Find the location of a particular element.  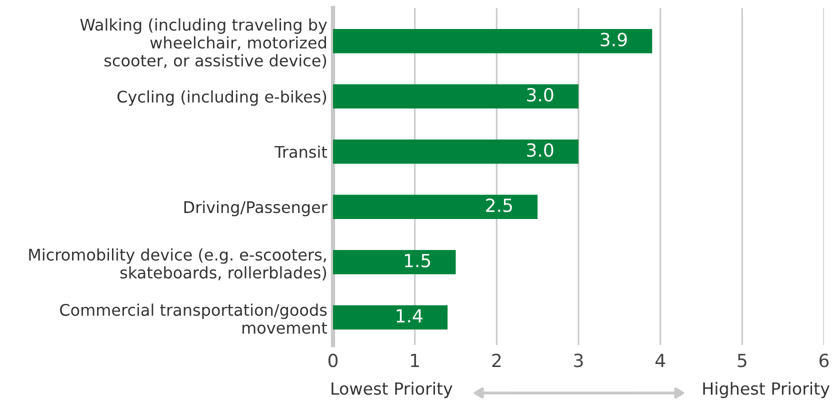

data-label: 2.5 is located at coordinates (499, 205).